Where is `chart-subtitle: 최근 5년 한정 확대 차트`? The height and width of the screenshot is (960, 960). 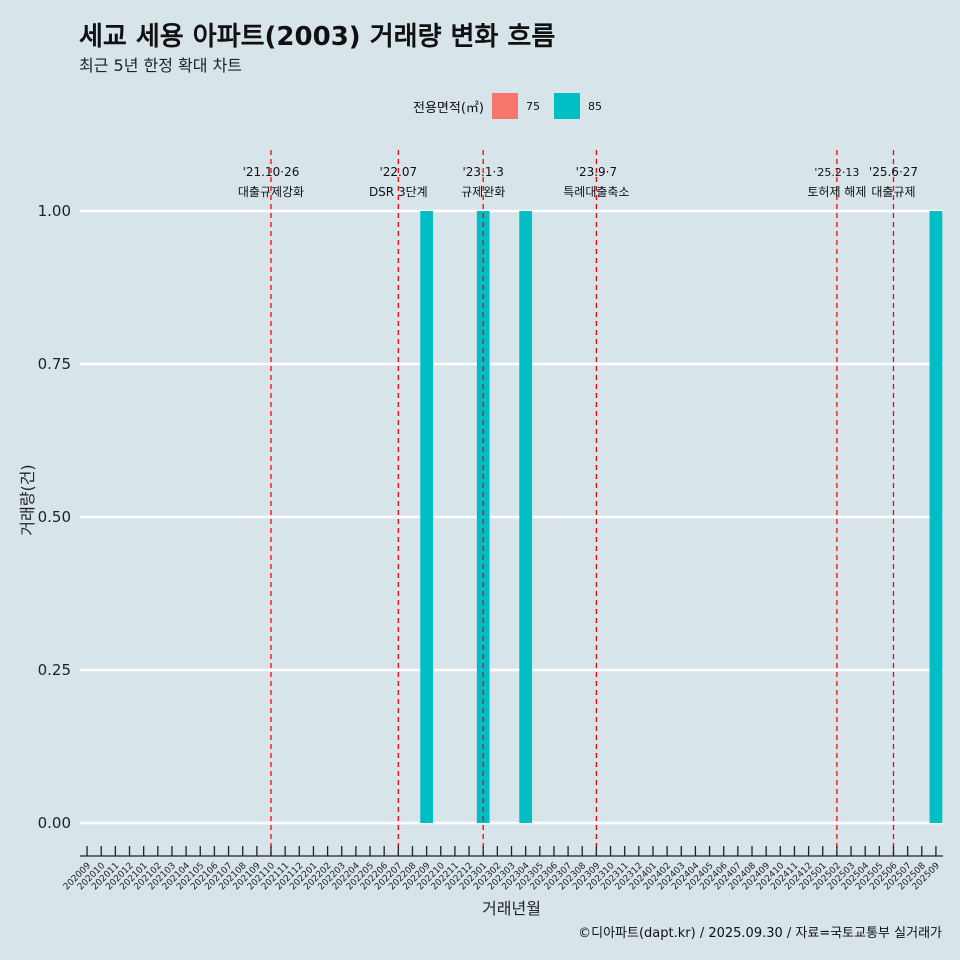 chart-subtitle: 최근 5년 한정 확대 차트 is located at coordinates (161, 65).